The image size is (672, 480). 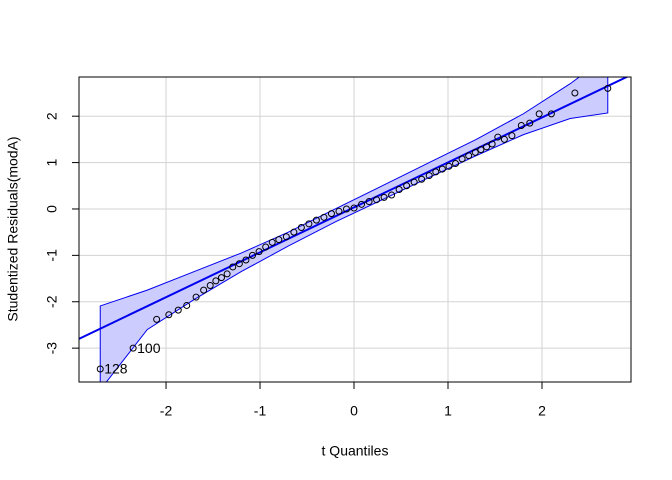 What do you see at coordinates (52, 116) in the screenshot?
I see `y-tick-label: 2` at bounding box center [52, 116].